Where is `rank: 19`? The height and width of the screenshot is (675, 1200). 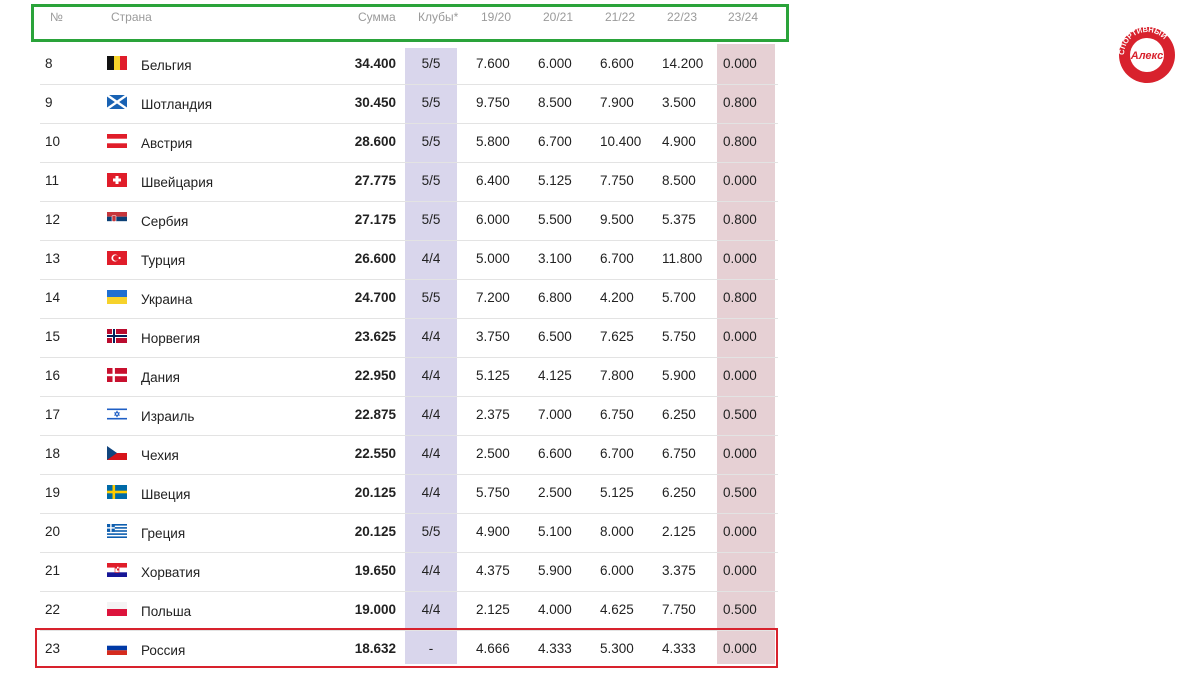
rank: 19 is located at coordinates (53, 492).